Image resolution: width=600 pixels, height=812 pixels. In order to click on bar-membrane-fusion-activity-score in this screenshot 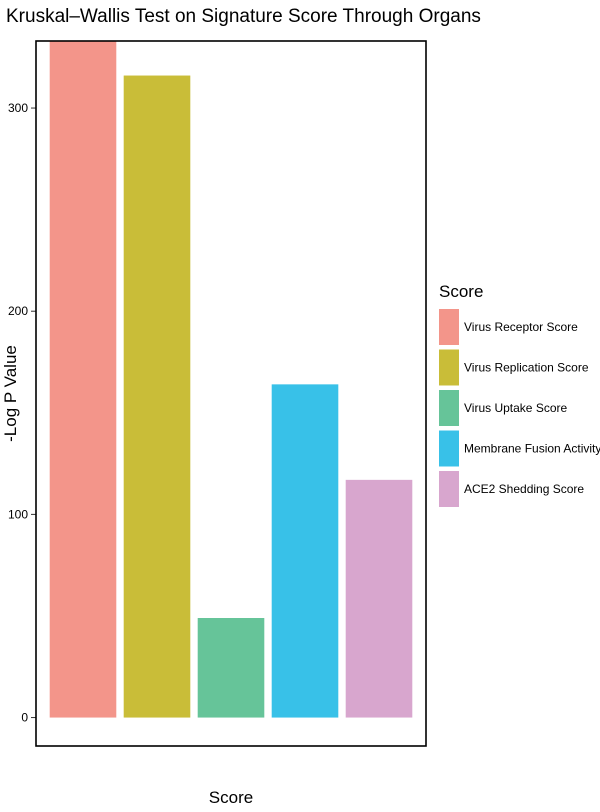, I will do `click(305, 551)`.